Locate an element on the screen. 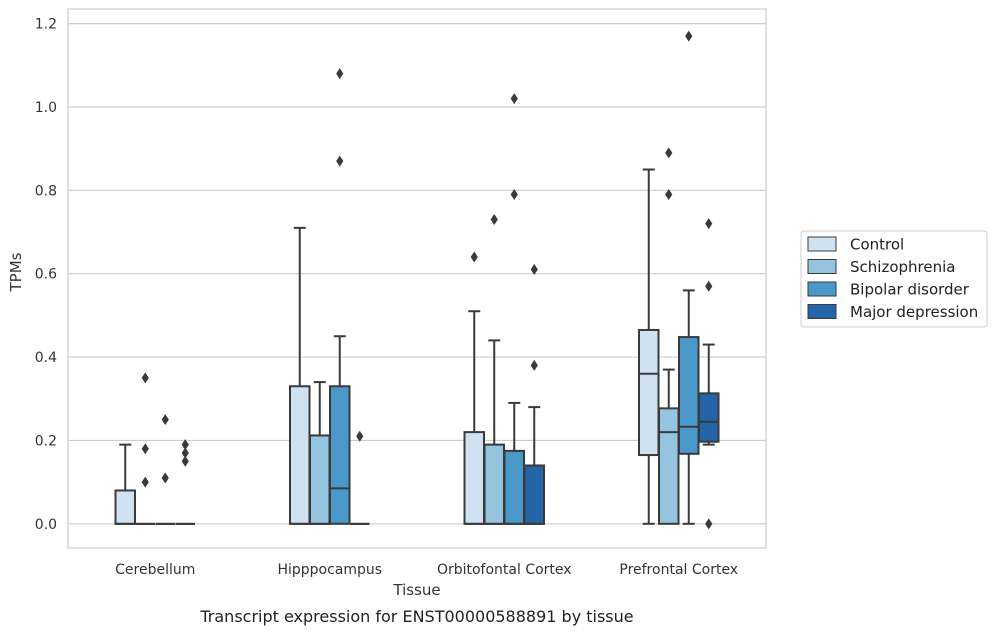 The width and height of the screenshot is (997, 634). y-tick-label: 0.6 is located at coordinates (46, 275).